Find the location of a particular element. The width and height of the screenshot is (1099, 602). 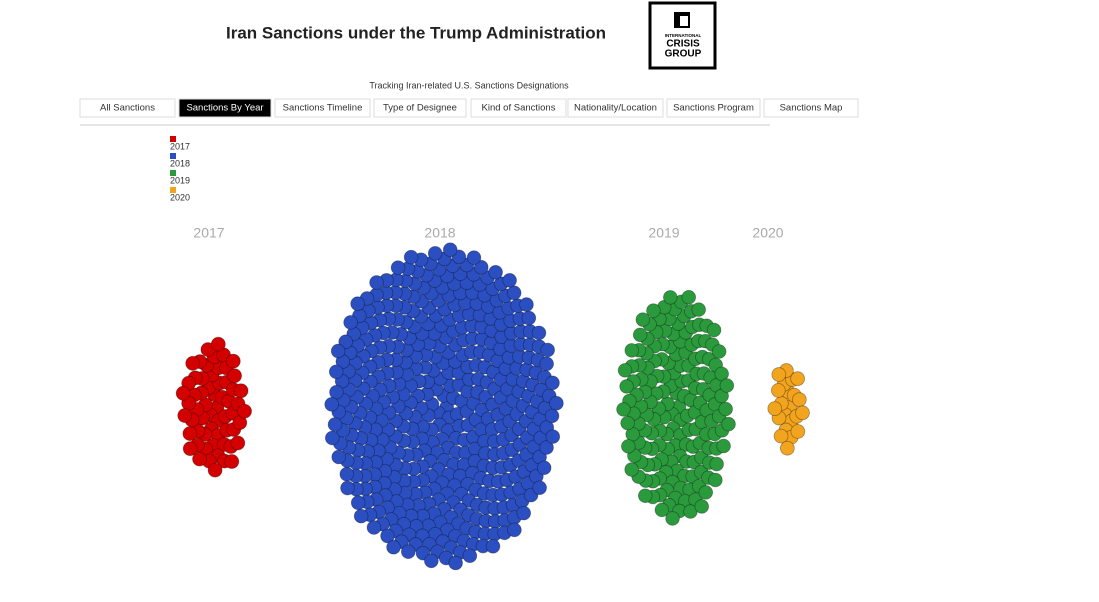

logo-text: INTERNATIONAL is located at coordinates (683, 35).